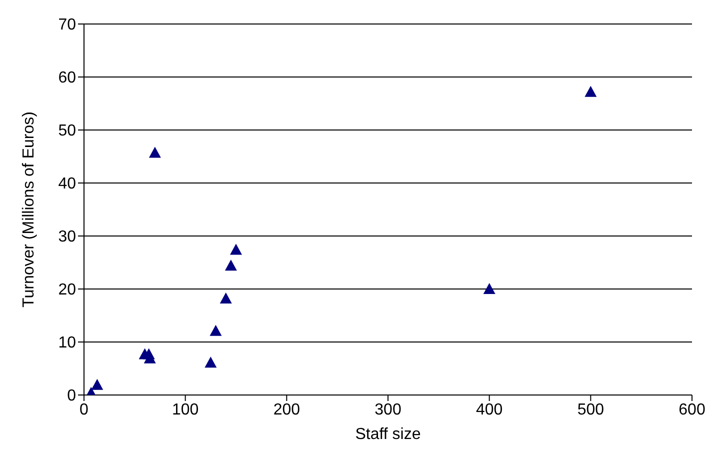 This screenshot has width=722, height=459. What do you see at coordinates (692, 409) in the screenshot?
I see `x-tick-label: 600` at bounding box center [692, 409].